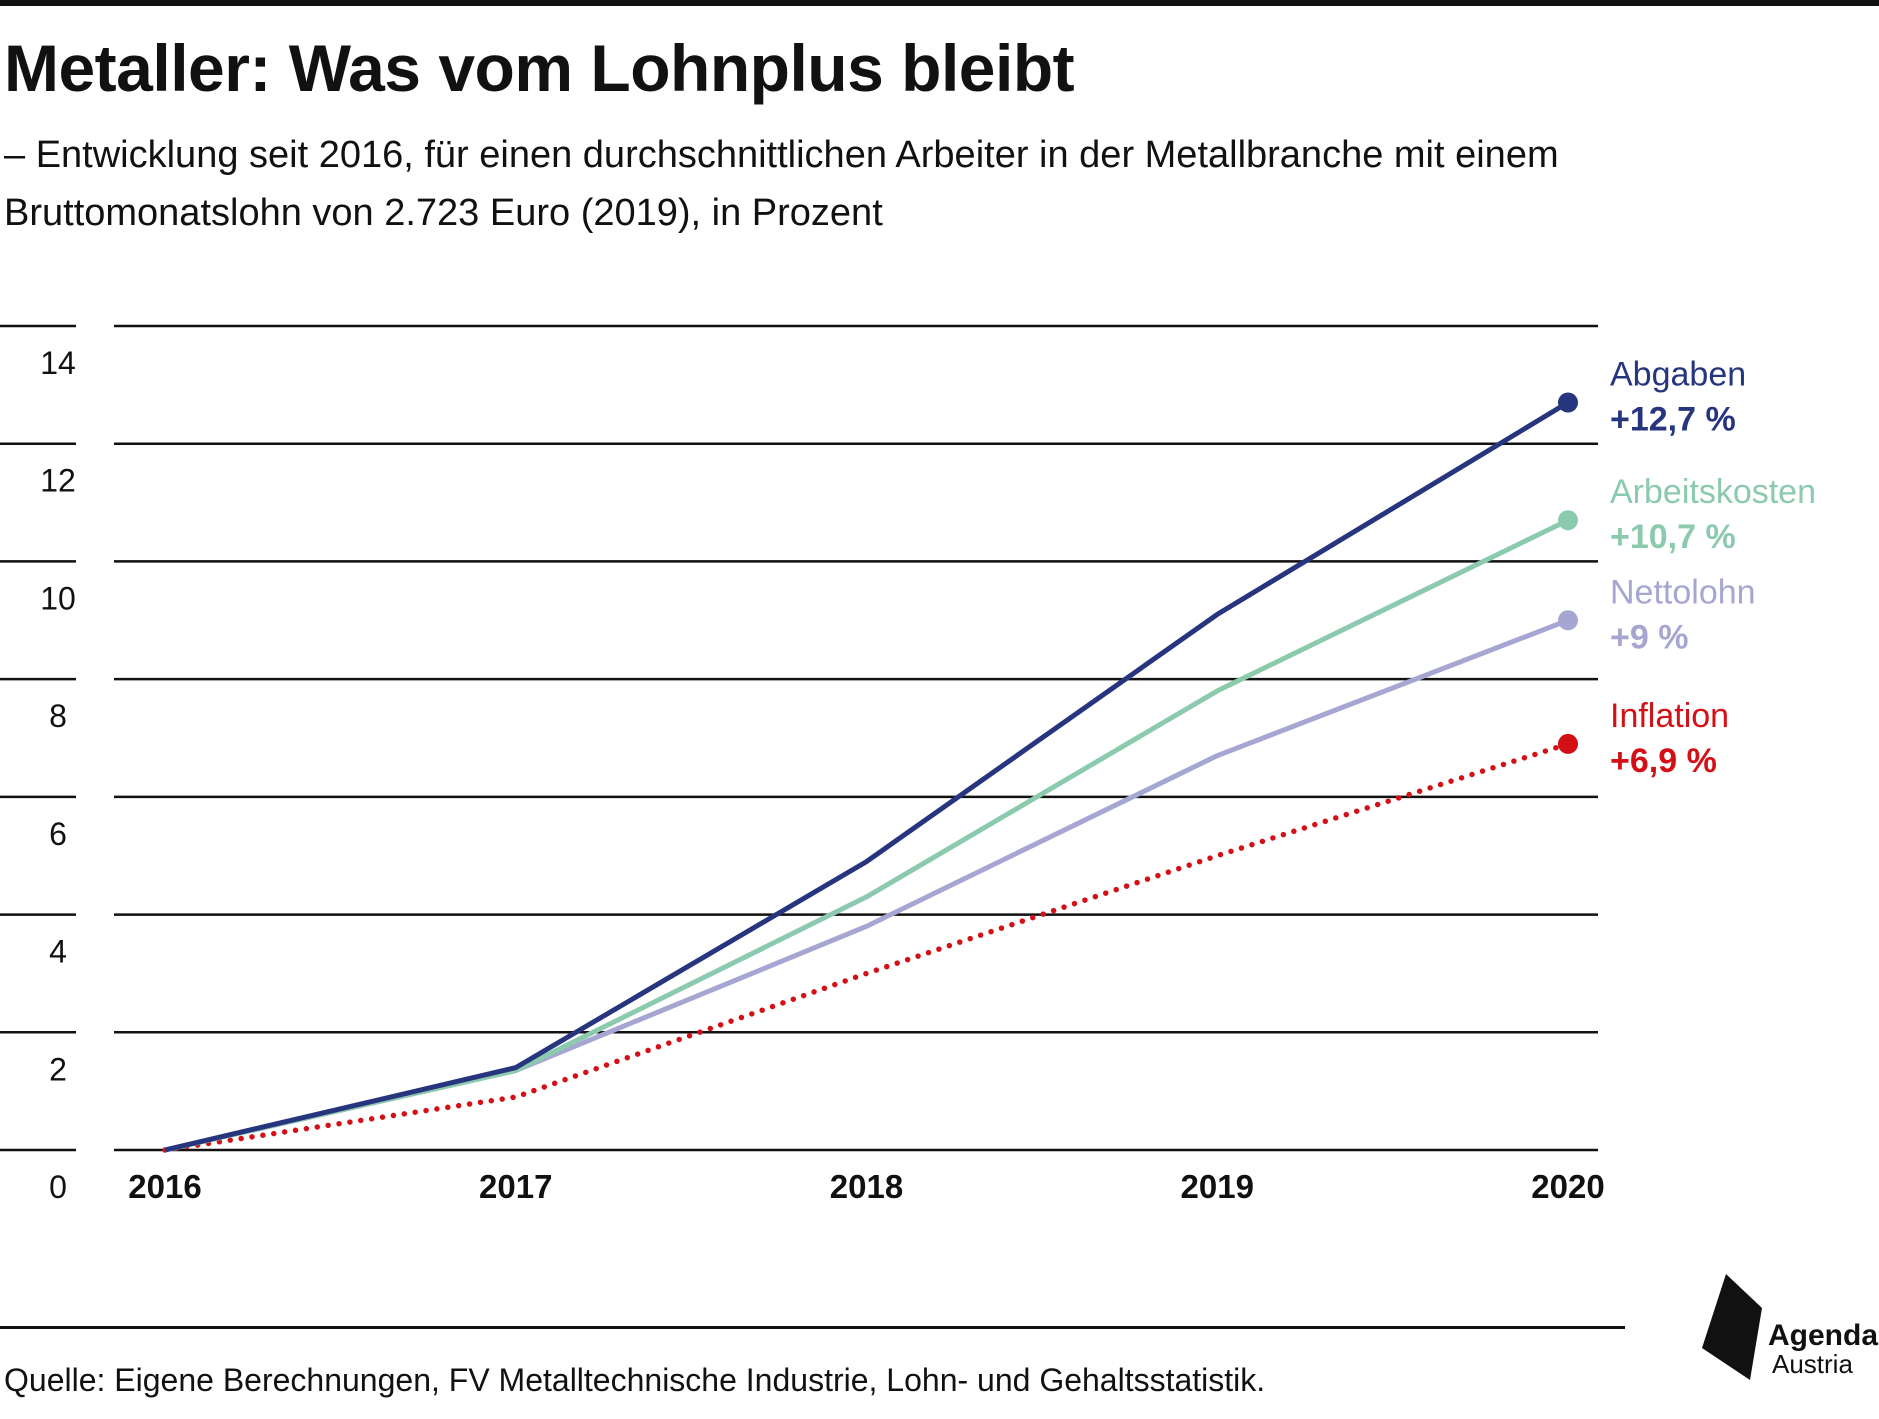  Describe the element at coordinates (1683, 592) in the screenshot. I see `series-name-label: Nettolohn` at that location.